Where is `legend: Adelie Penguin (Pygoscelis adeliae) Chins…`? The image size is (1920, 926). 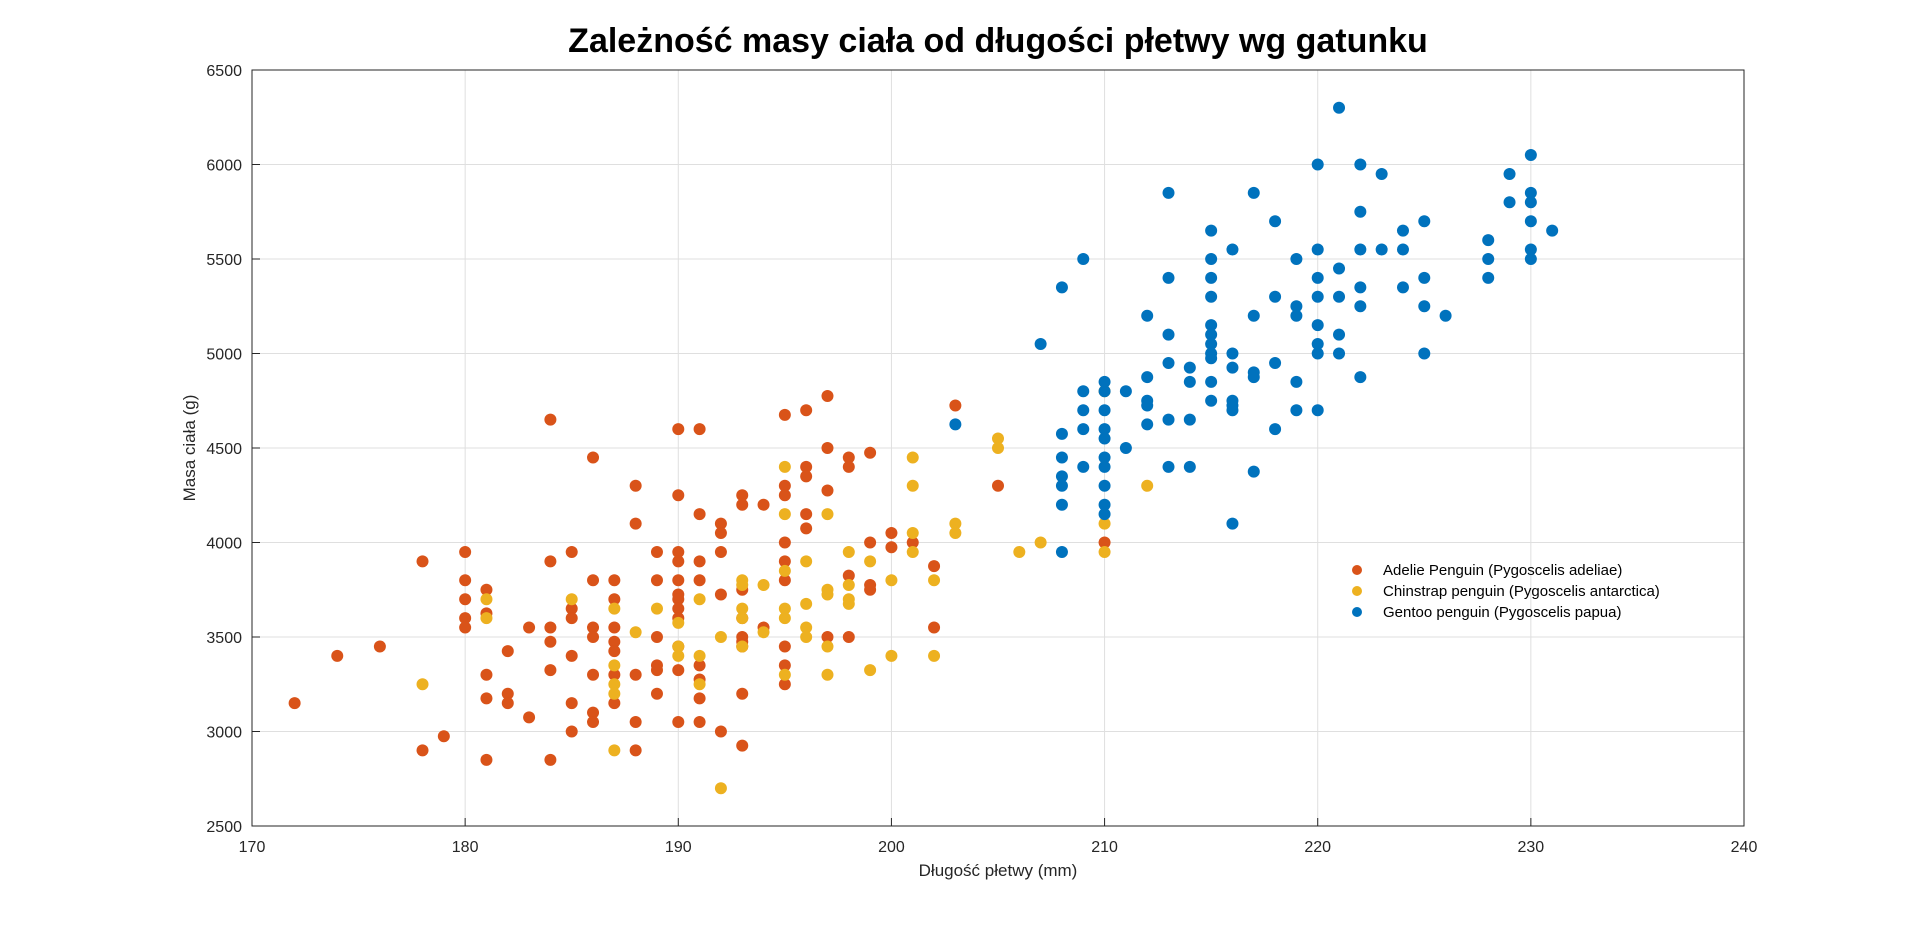
legend: Adelie Penguin (Pygoscelis adeliae) Chins… is located at coordinates (1506, 591).